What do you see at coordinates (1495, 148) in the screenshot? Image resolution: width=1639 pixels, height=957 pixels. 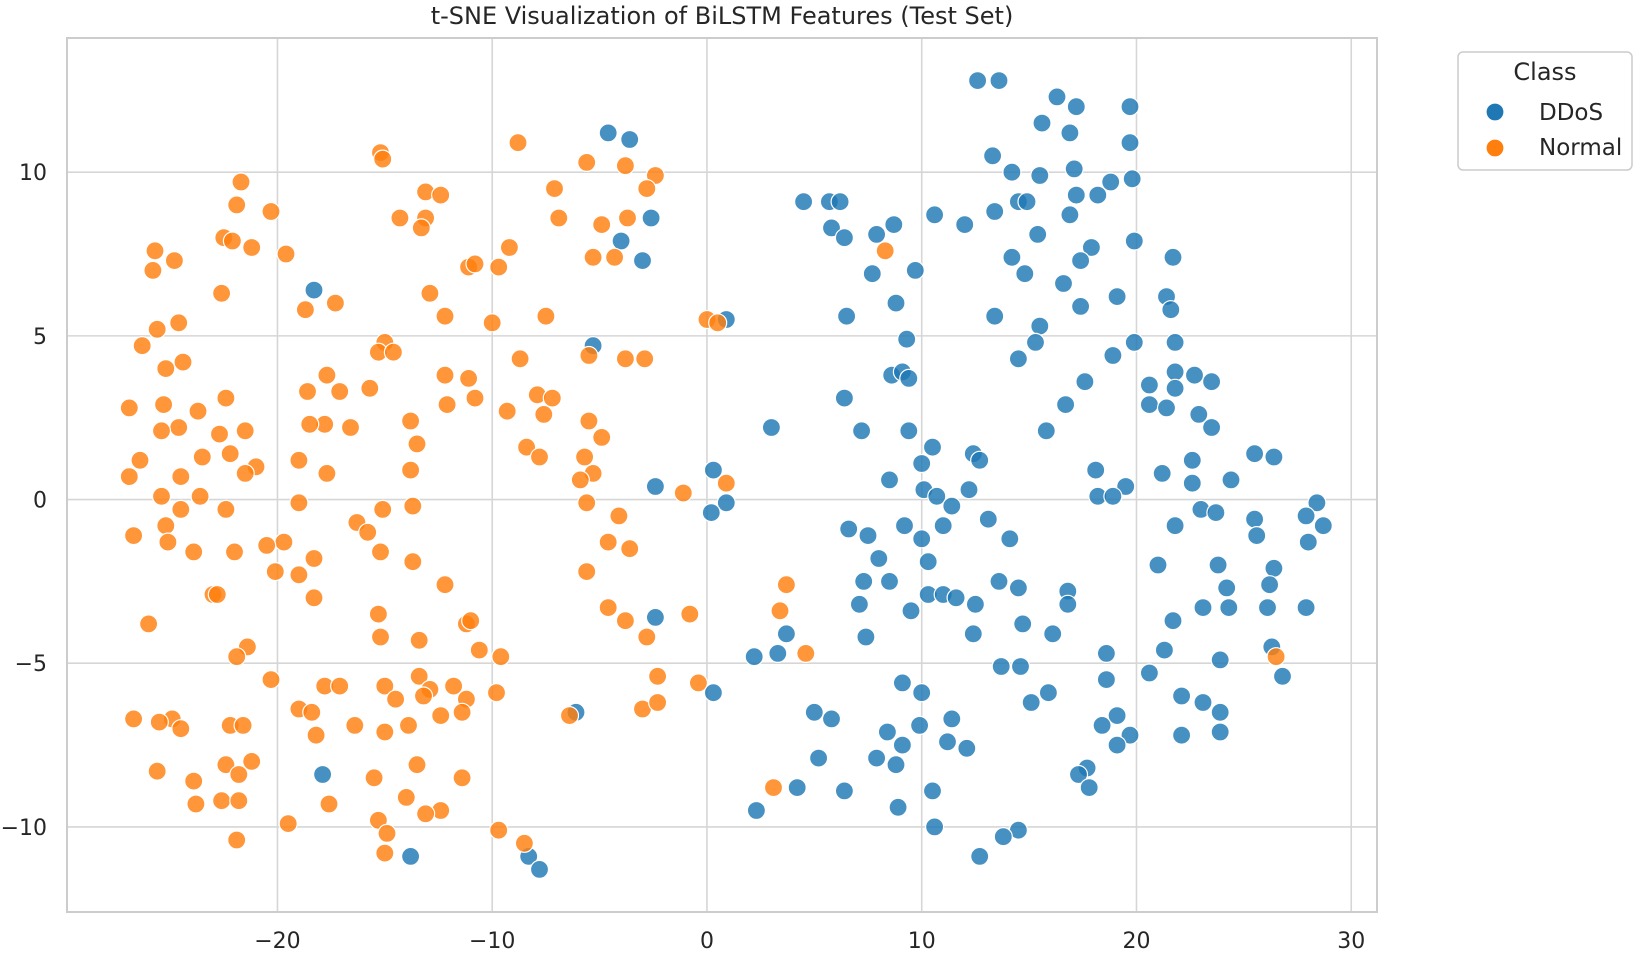 I see `legend-marker-normal` at bounding box center [1495, 148].